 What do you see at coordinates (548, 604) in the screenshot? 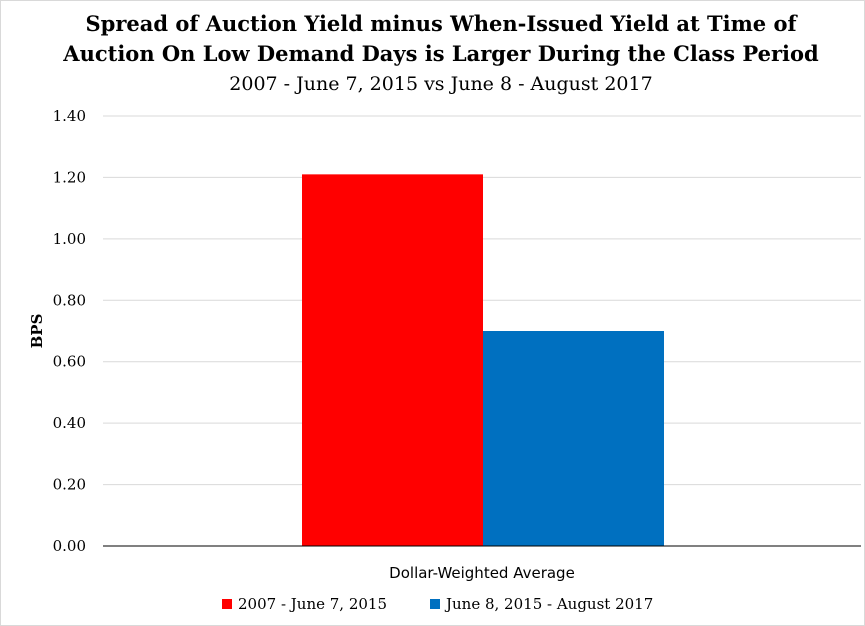
I see `legend-label-2: June 8, 2015 - August 2017` at bounding box center [548, 604].